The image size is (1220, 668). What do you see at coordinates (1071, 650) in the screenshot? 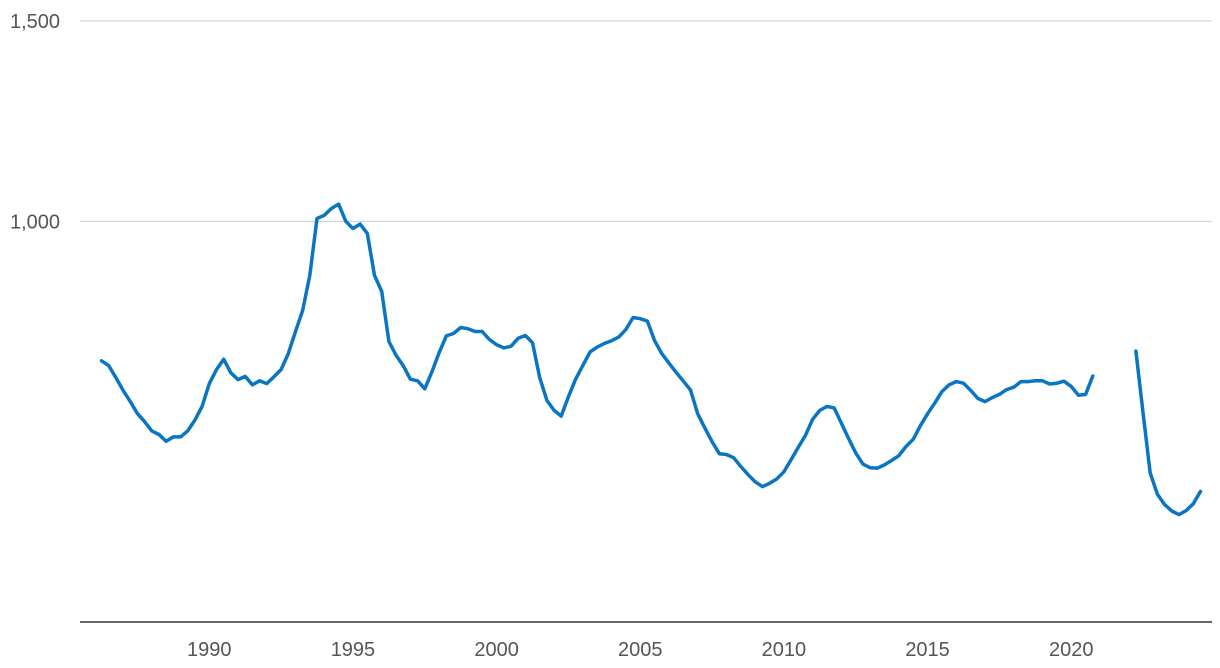
I see `x-tick-label: 2020` at bounding box center [1071, 650].